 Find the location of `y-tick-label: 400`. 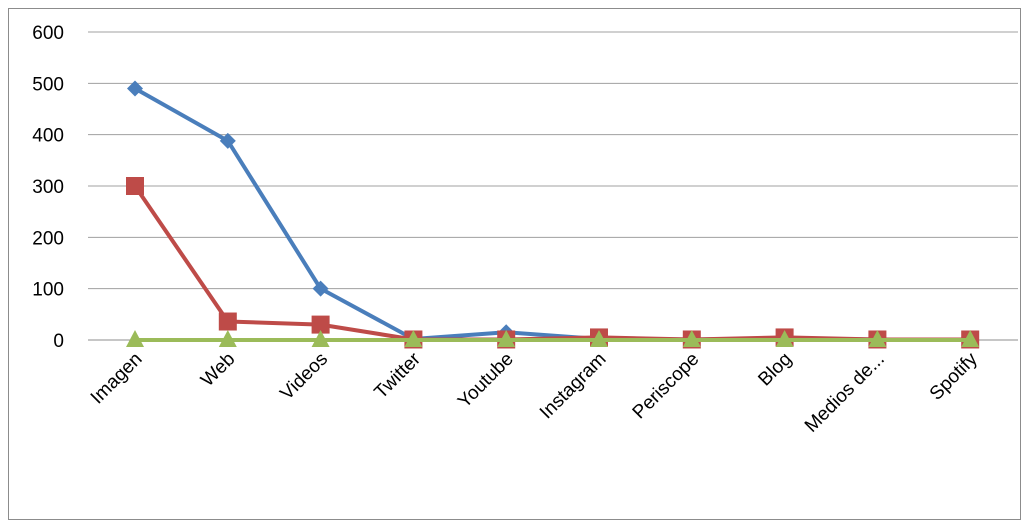

y-tick-label: 400 is located at coordinates (48, 136).